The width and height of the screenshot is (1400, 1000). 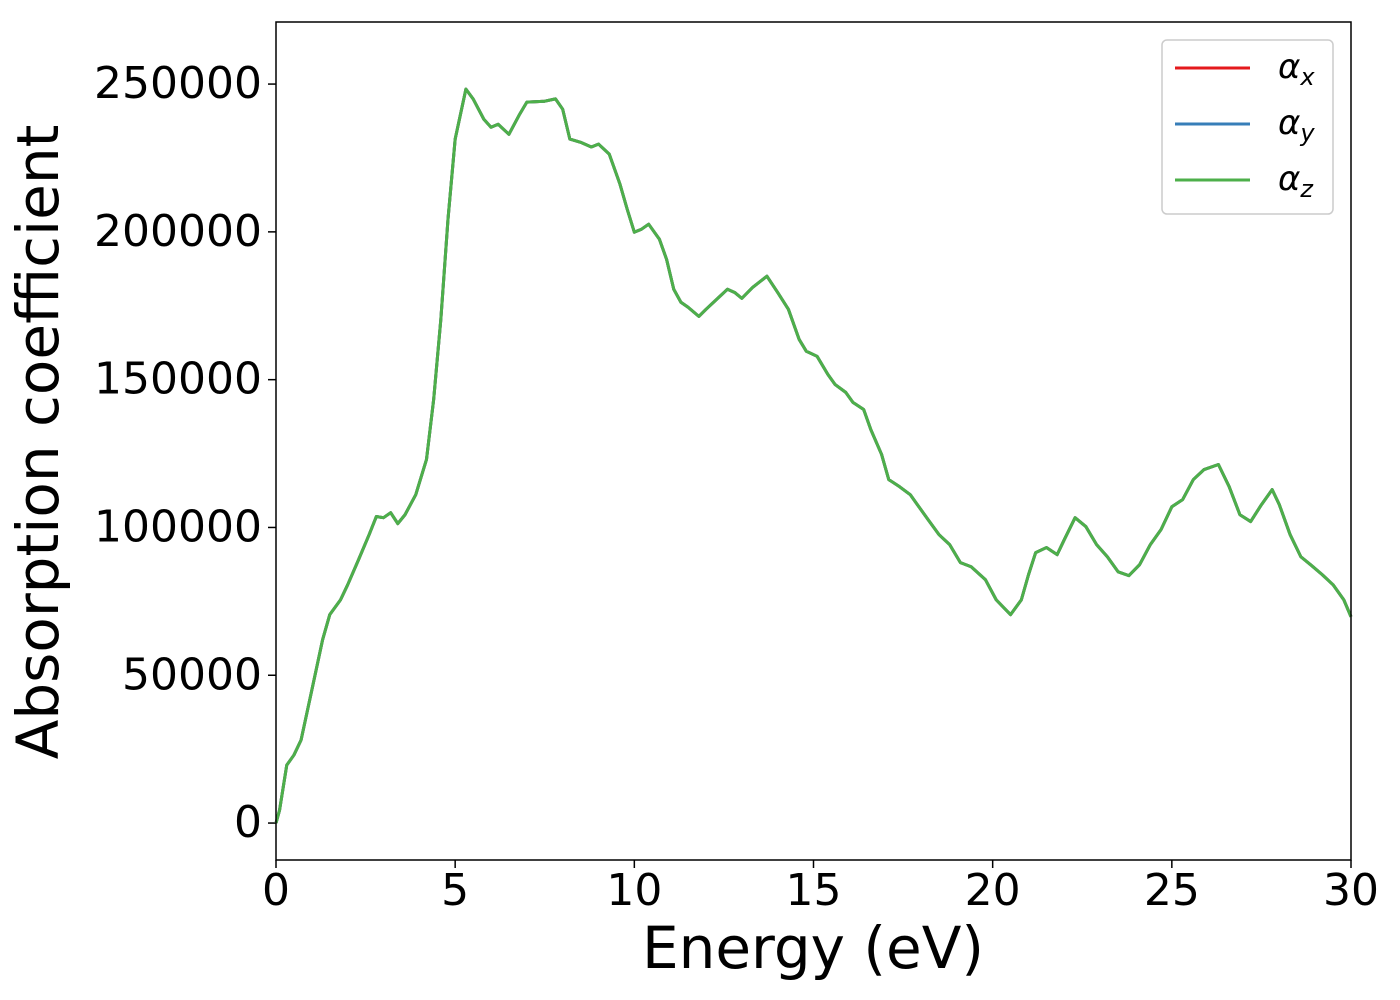 I want to click on legend-label: αz, so click(x=1296, y=181).